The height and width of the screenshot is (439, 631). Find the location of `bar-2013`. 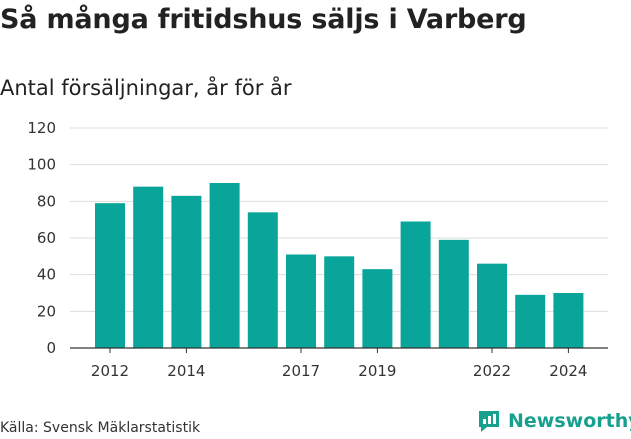

bar-2013 is located at coordinates (148, 267).